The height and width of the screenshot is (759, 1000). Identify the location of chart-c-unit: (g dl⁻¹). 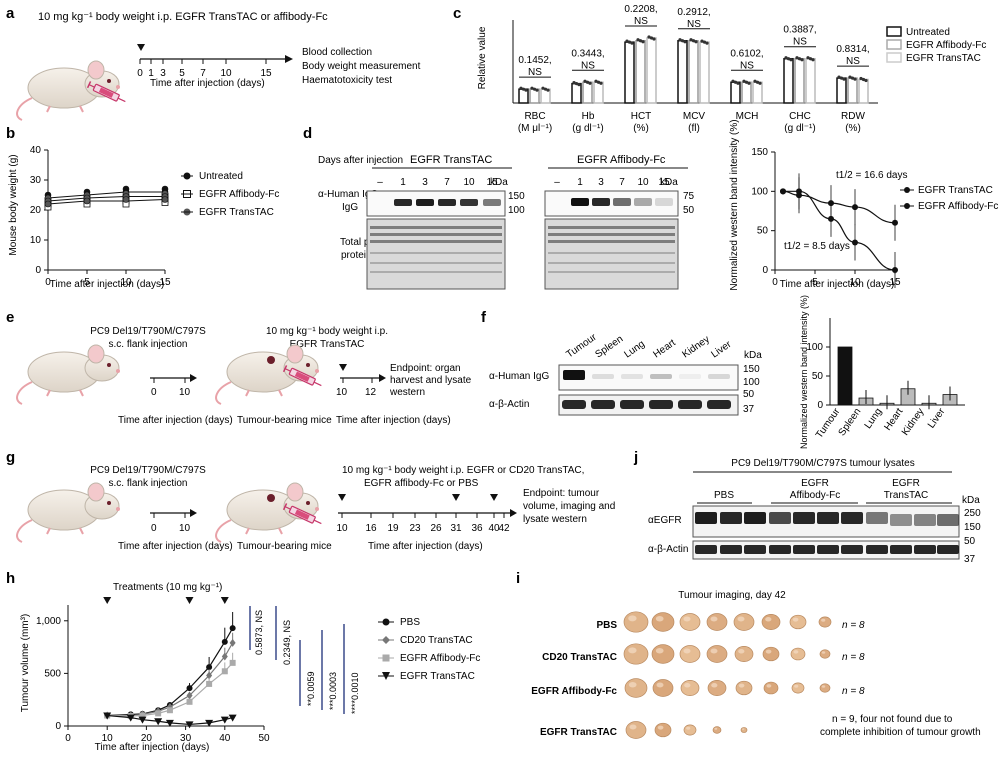
(799, 128).